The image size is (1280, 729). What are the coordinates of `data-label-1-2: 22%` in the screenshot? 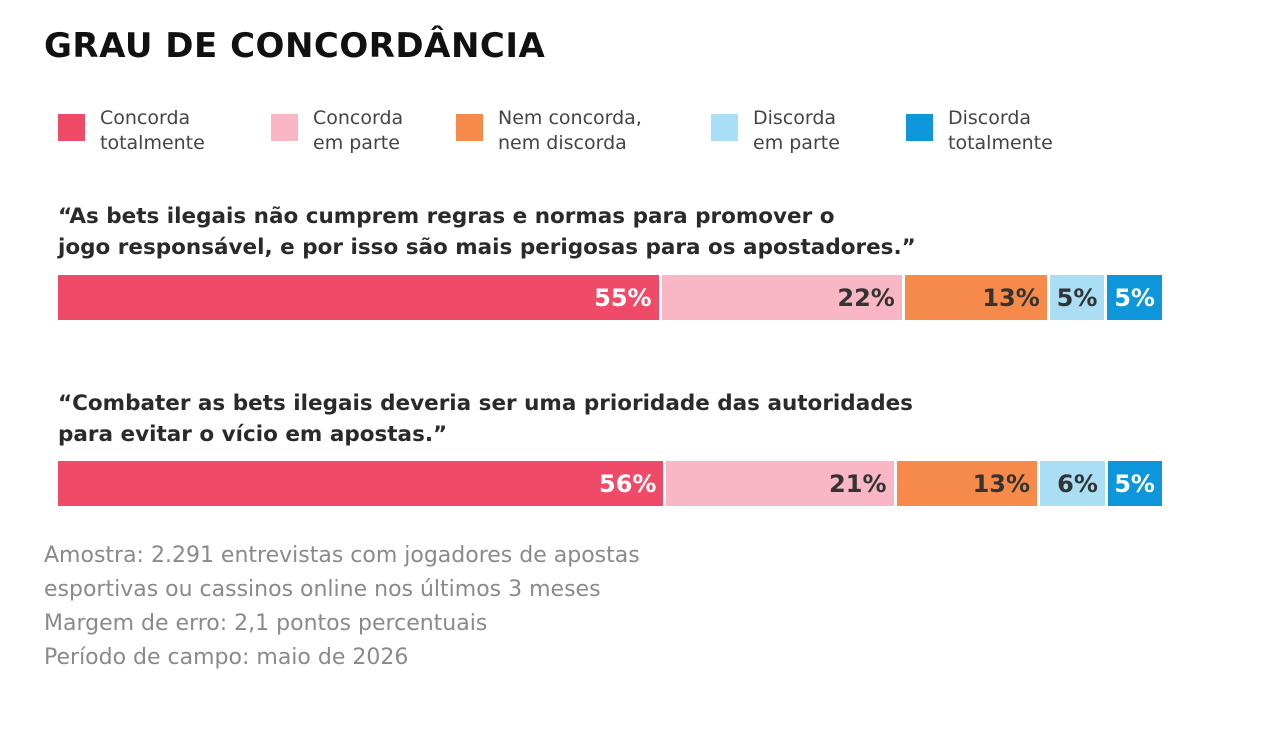 It's located at (866, 297).